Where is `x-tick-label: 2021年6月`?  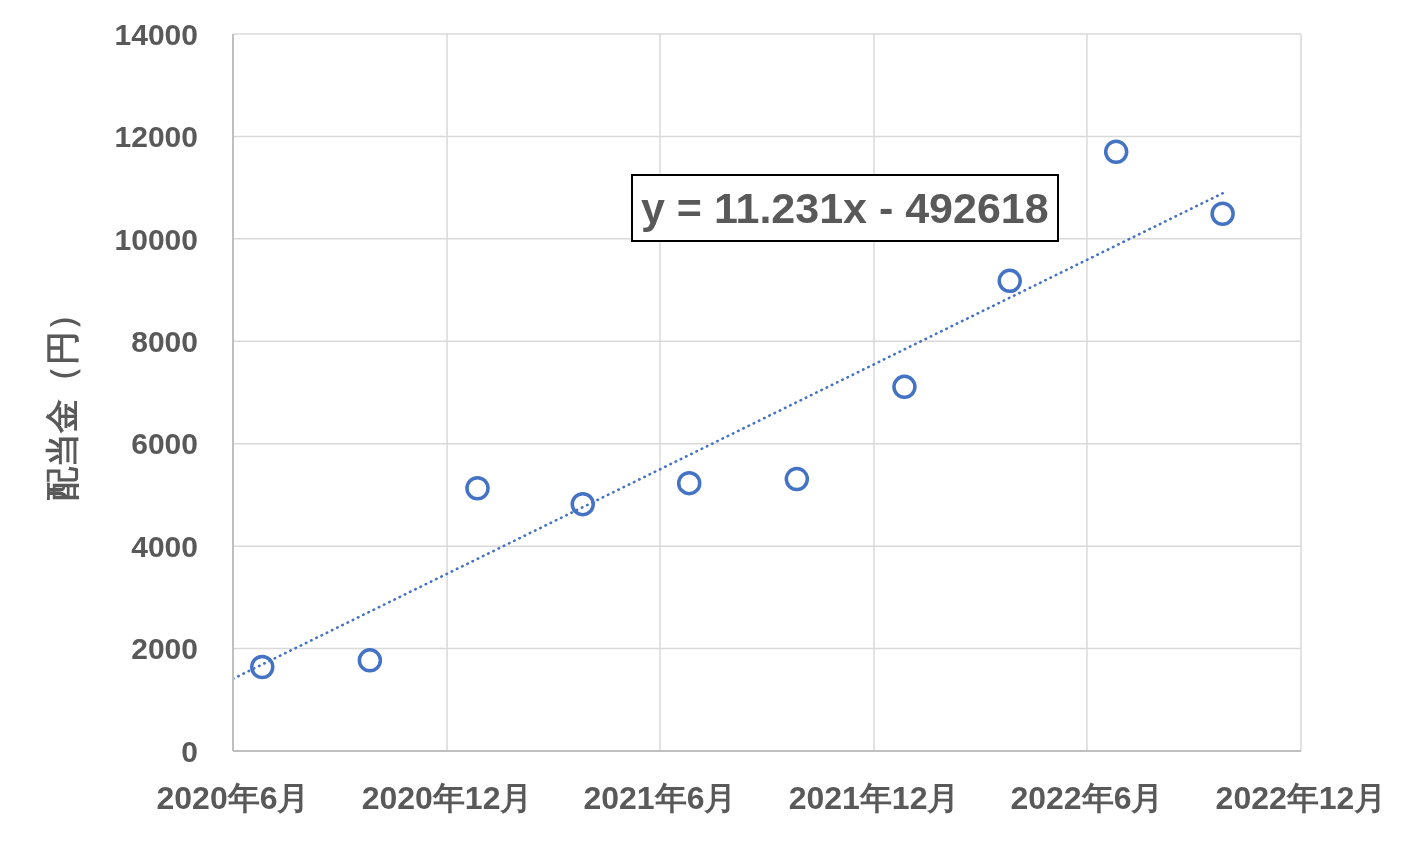
x-tick-label: 2021年6月 is located at coordinates (660, 797).